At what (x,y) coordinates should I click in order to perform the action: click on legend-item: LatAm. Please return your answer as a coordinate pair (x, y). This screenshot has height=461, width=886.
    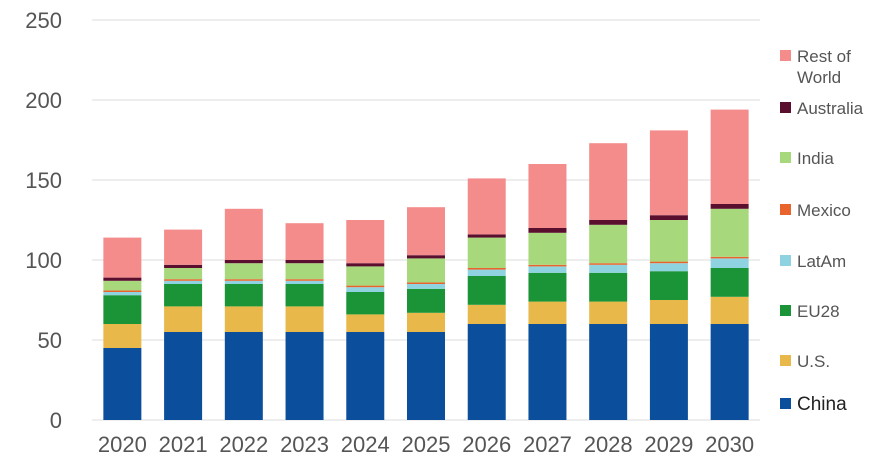
    Looking at the image, I should click on (813, 261).